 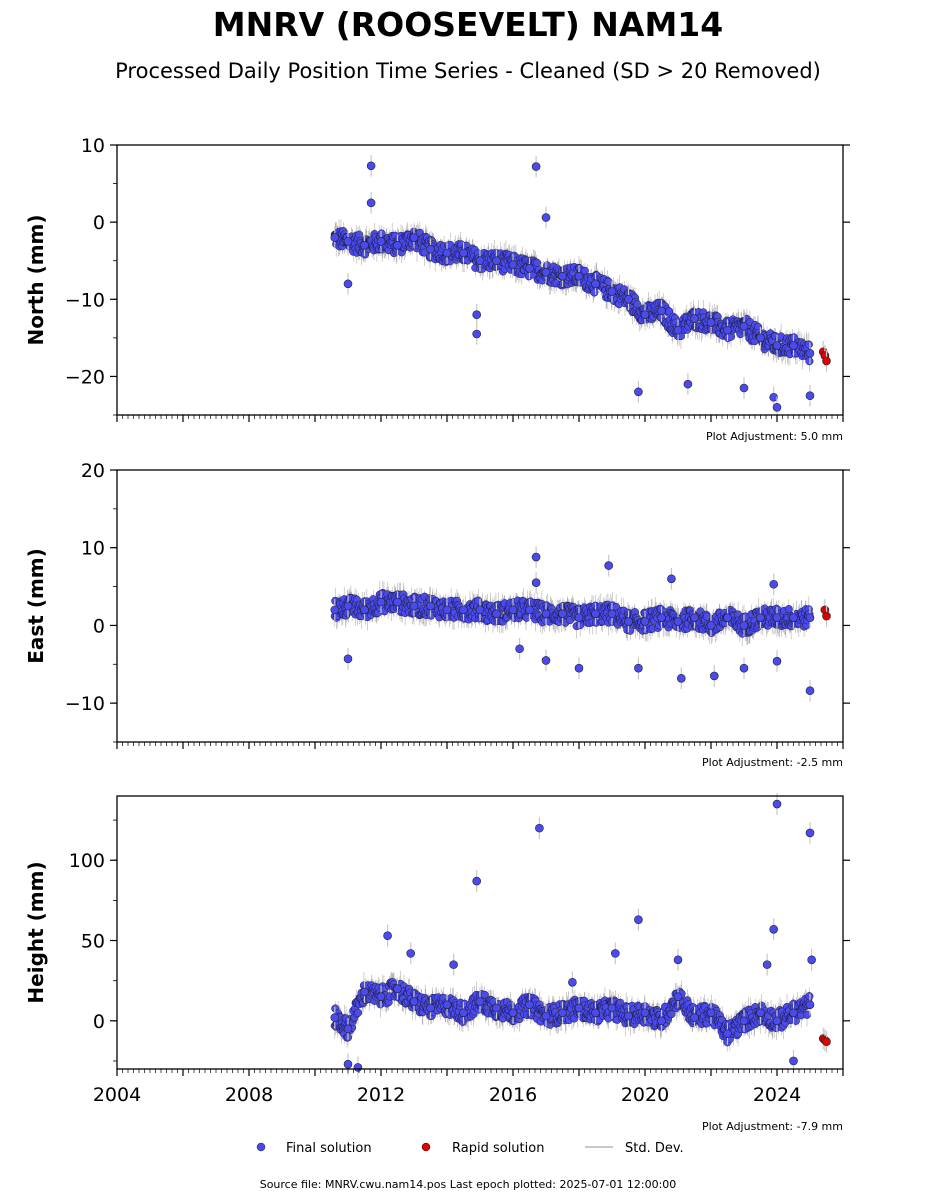 I want to click on rapid-point-north, so click(x=826, y=361).